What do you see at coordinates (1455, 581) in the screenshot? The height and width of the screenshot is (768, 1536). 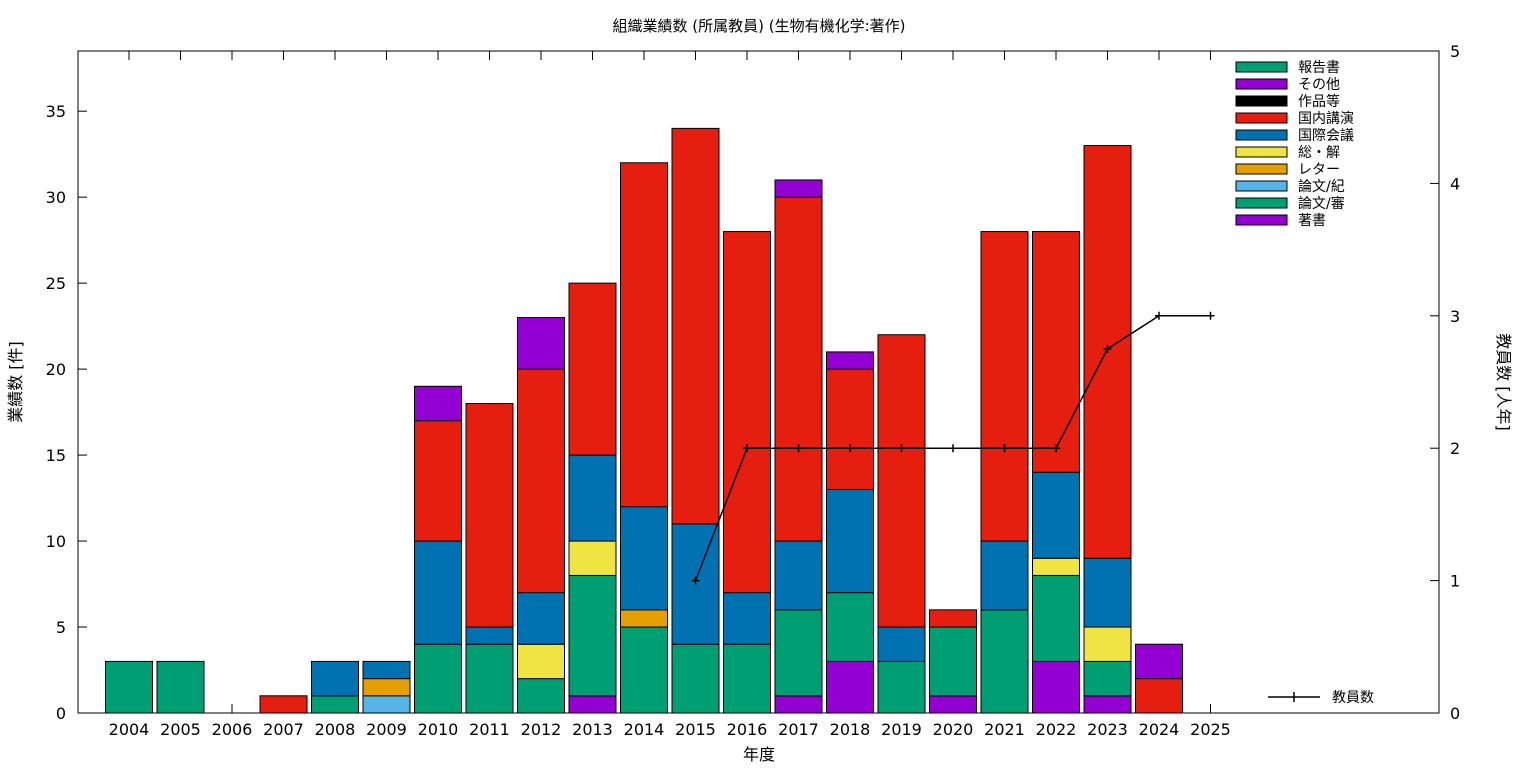 I see `y2-tick-label: 1` at bounding box center [1455, 581].